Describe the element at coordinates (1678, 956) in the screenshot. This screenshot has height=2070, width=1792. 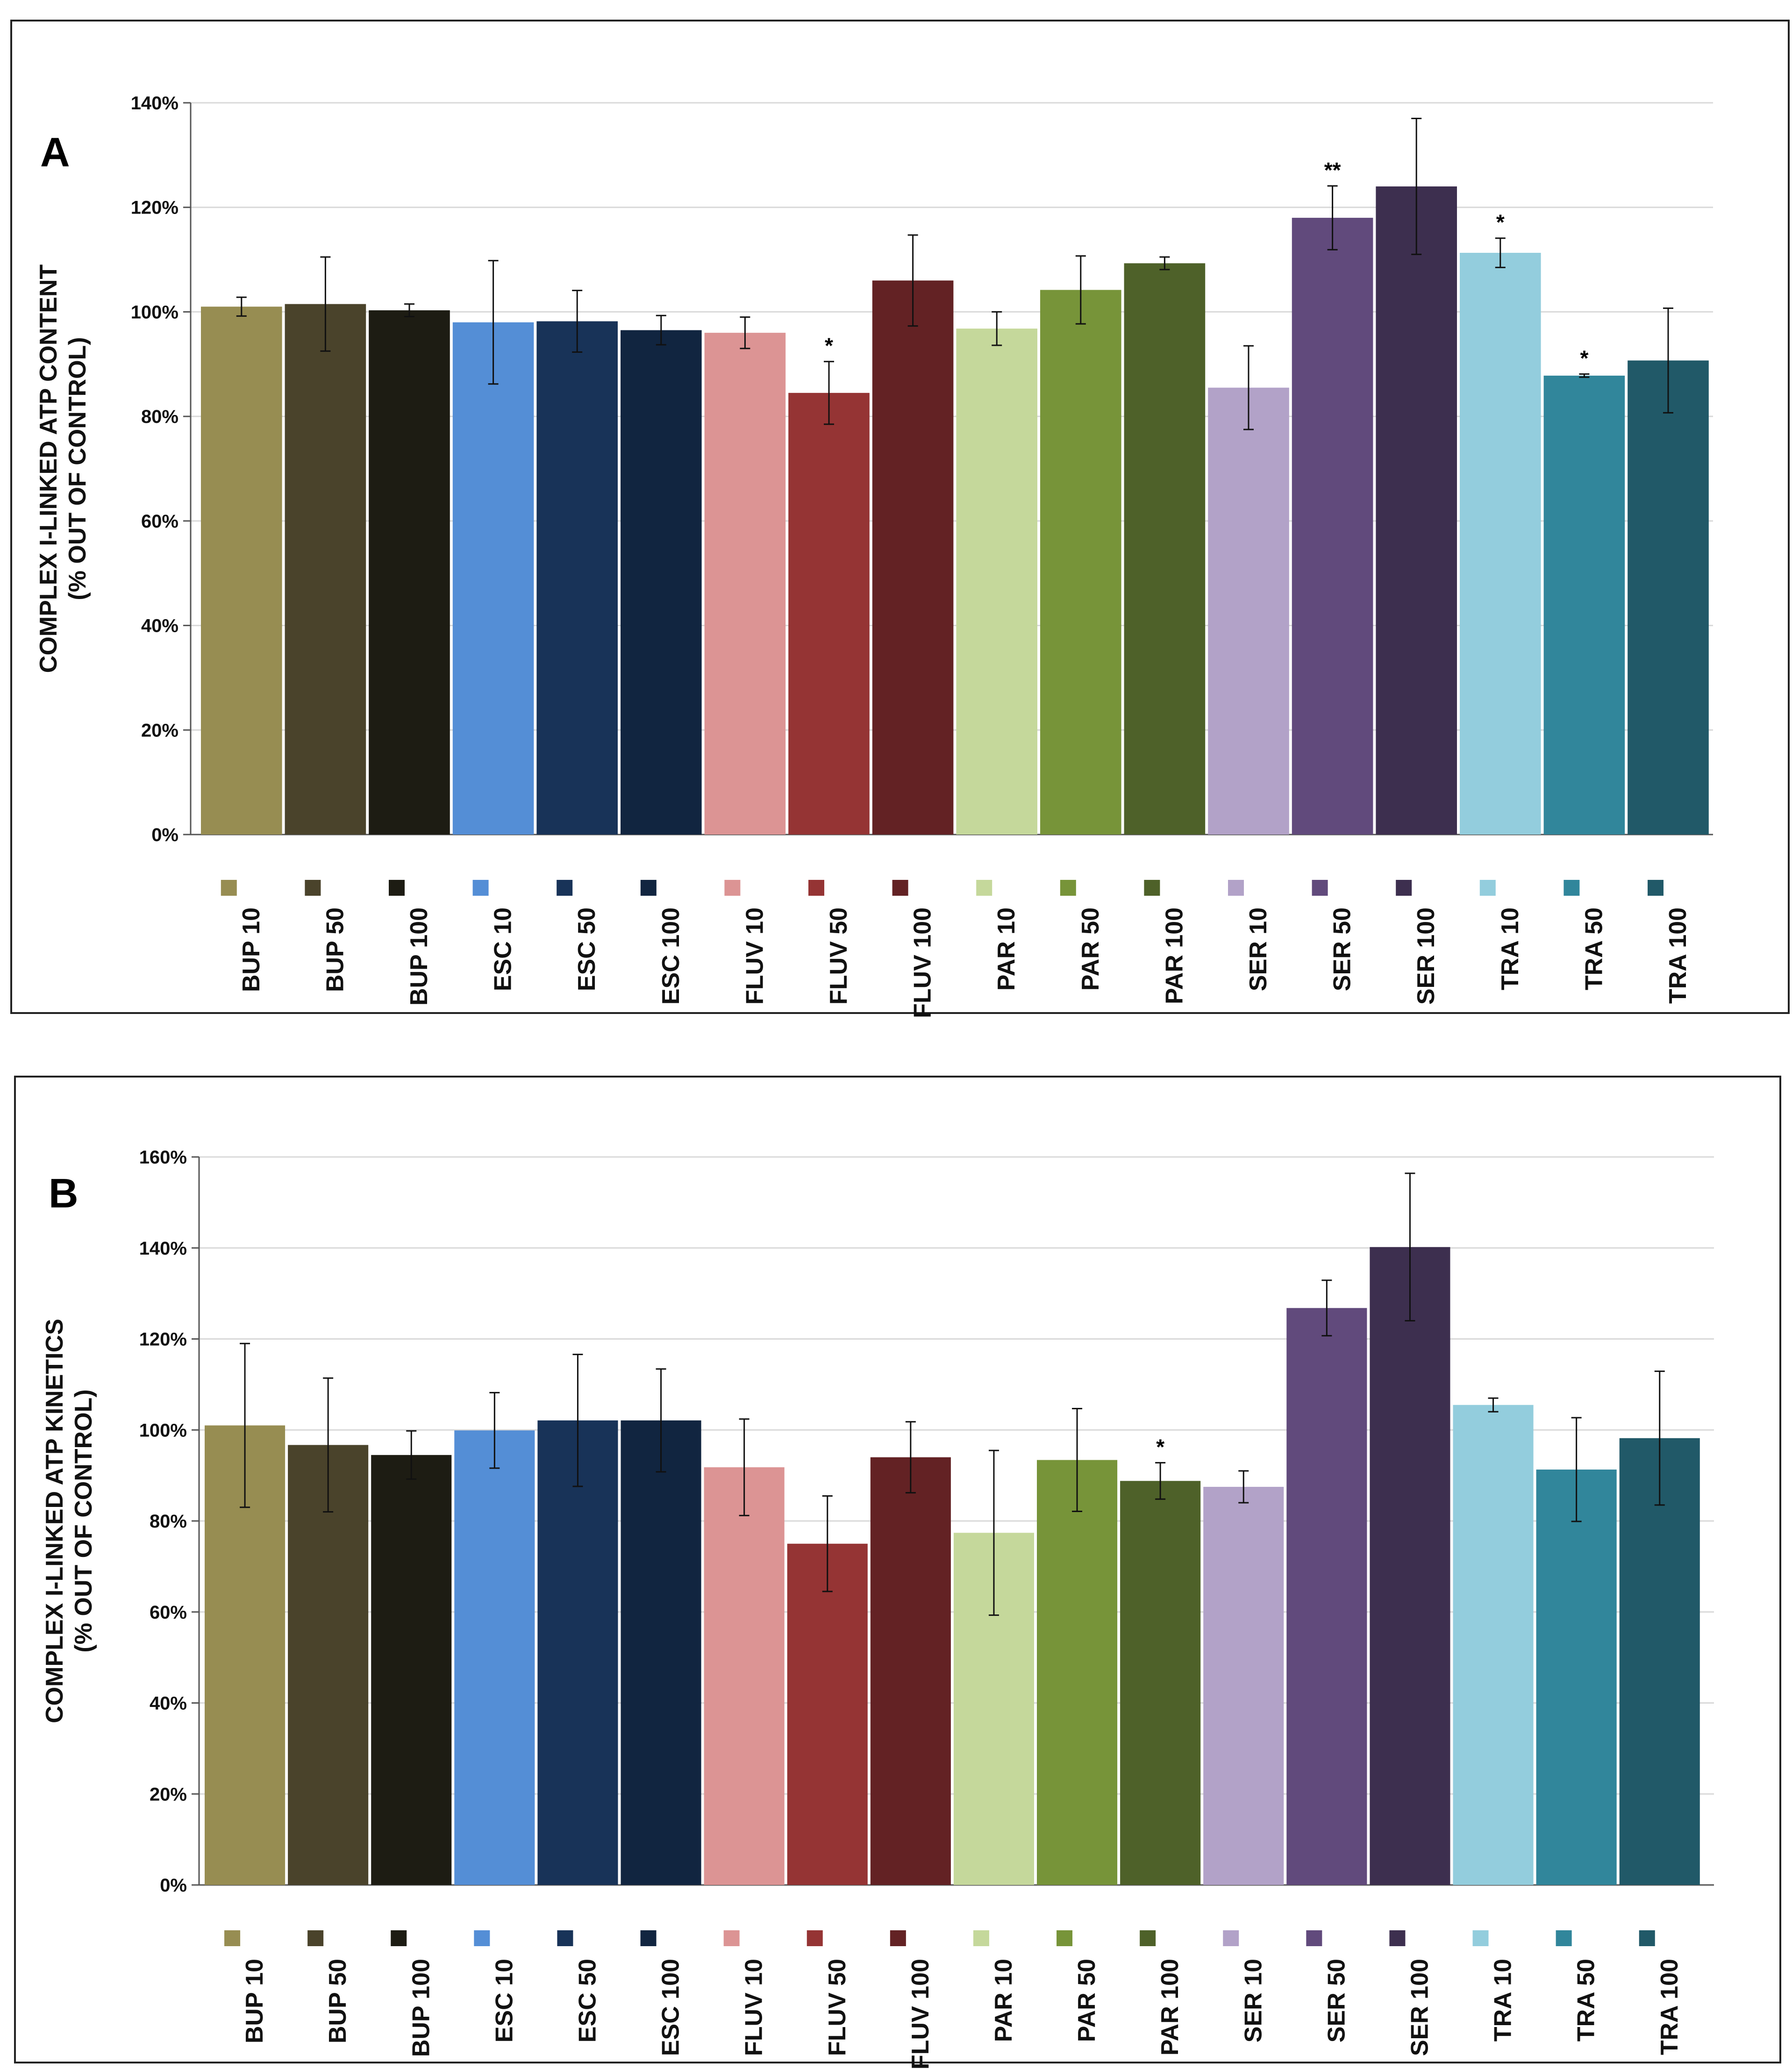
I see `category-label: TRA 100` at that location.